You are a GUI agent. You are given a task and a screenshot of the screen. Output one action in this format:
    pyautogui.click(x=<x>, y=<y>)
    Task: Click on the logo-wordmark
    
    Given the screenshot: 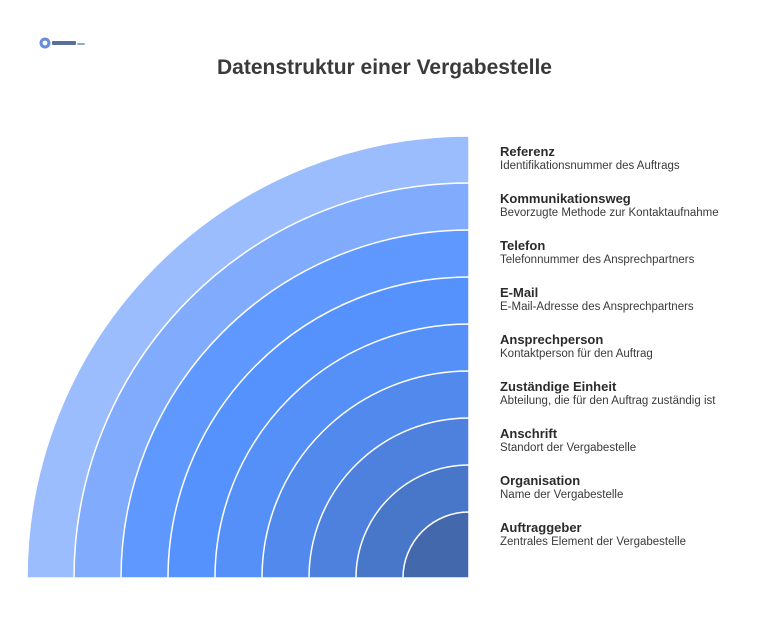 What is the action you would take?
    pyautogui.click(x=64, y=43)
    